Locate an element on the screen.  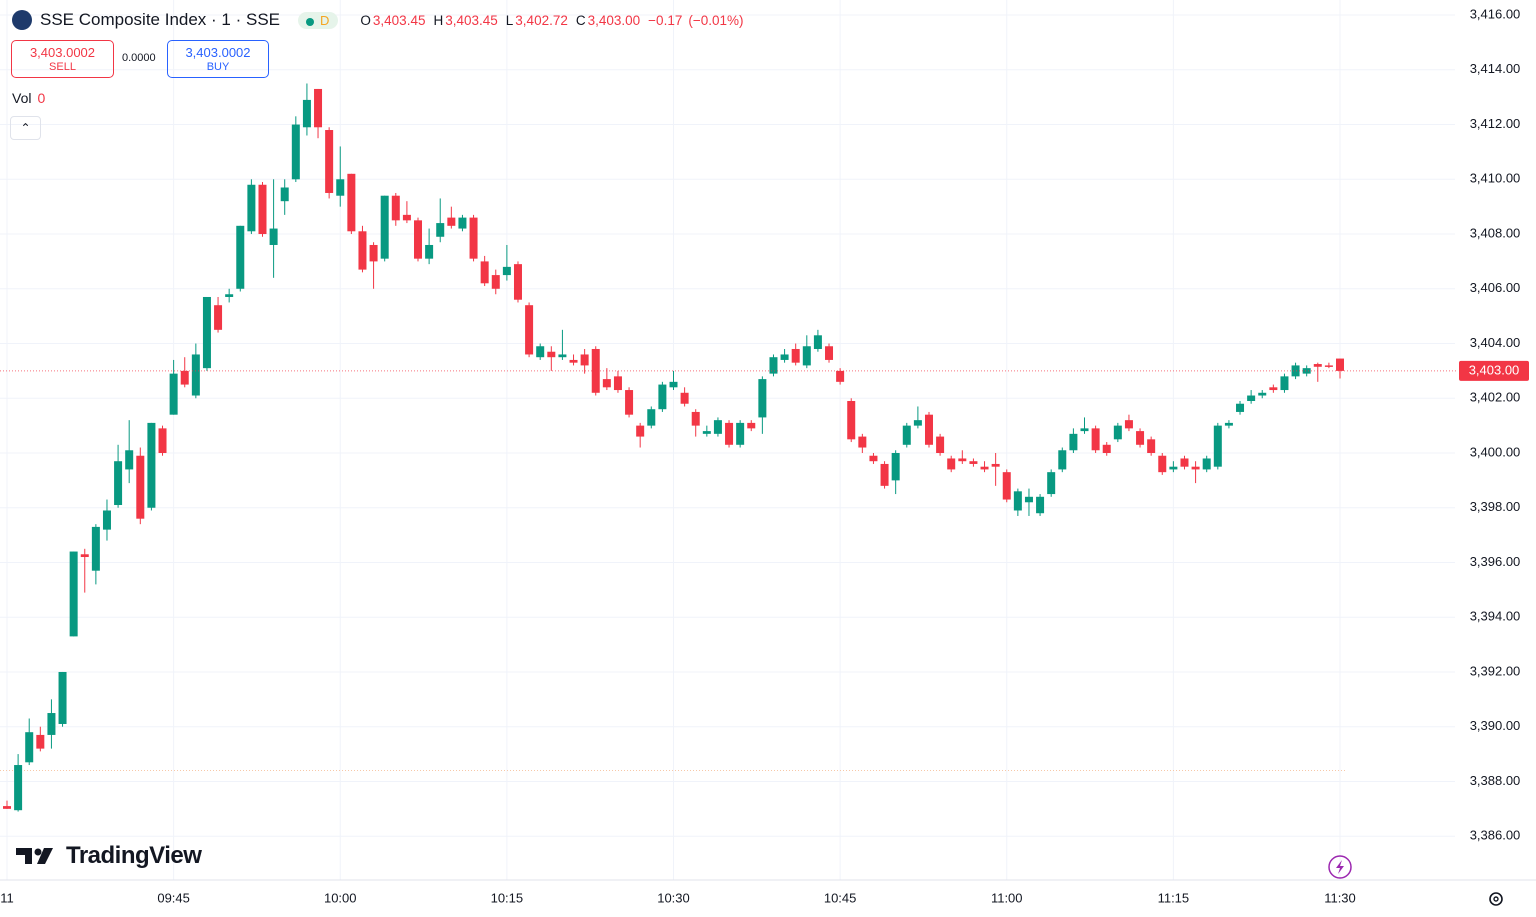
y-tick-label: 3,398.00 is located at coordinates (1495, 506).